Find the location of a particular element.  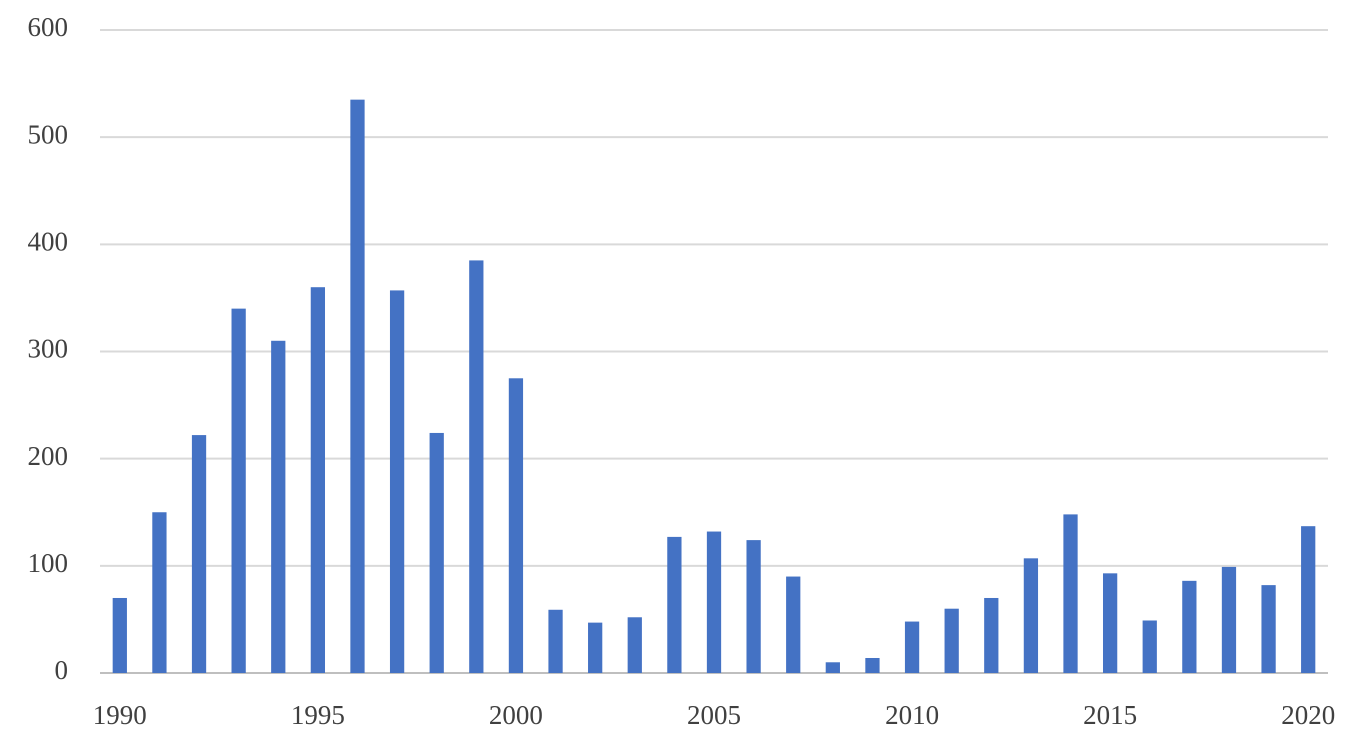

y-tick-label: 500 is located at coordinates (48, 134).